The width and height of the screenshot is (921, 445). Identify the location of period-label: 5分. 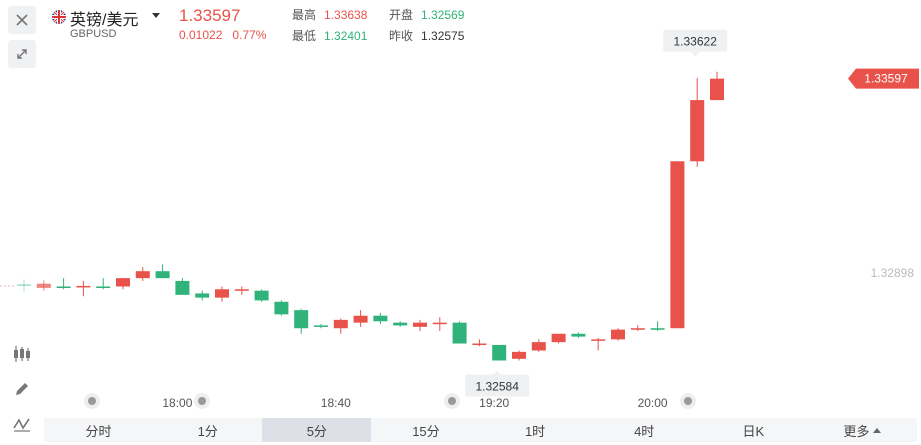
(316, 431).